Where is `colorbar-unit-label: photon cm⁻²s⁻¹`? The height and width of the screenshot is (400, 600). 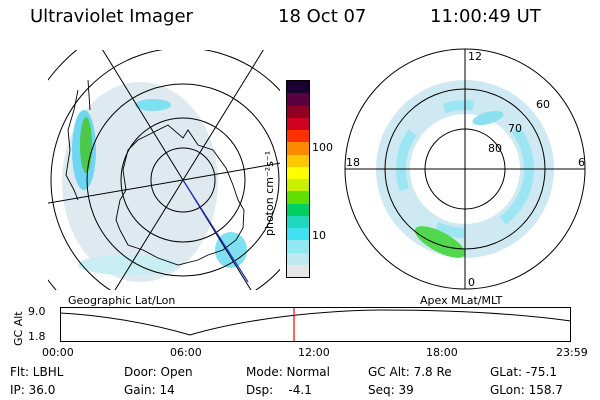
colorbar-unit-label: photon cm⁻²s⁻¹ is located at coordinates (269, 193).